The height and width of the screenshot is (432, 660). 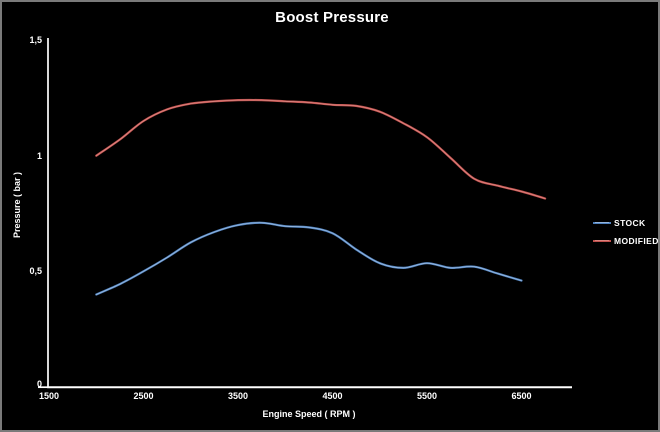 What do you see at coordinates (332, 396) in the screenshot?
I see `x-tick-label: 4500` at bounding box center [332, 396].